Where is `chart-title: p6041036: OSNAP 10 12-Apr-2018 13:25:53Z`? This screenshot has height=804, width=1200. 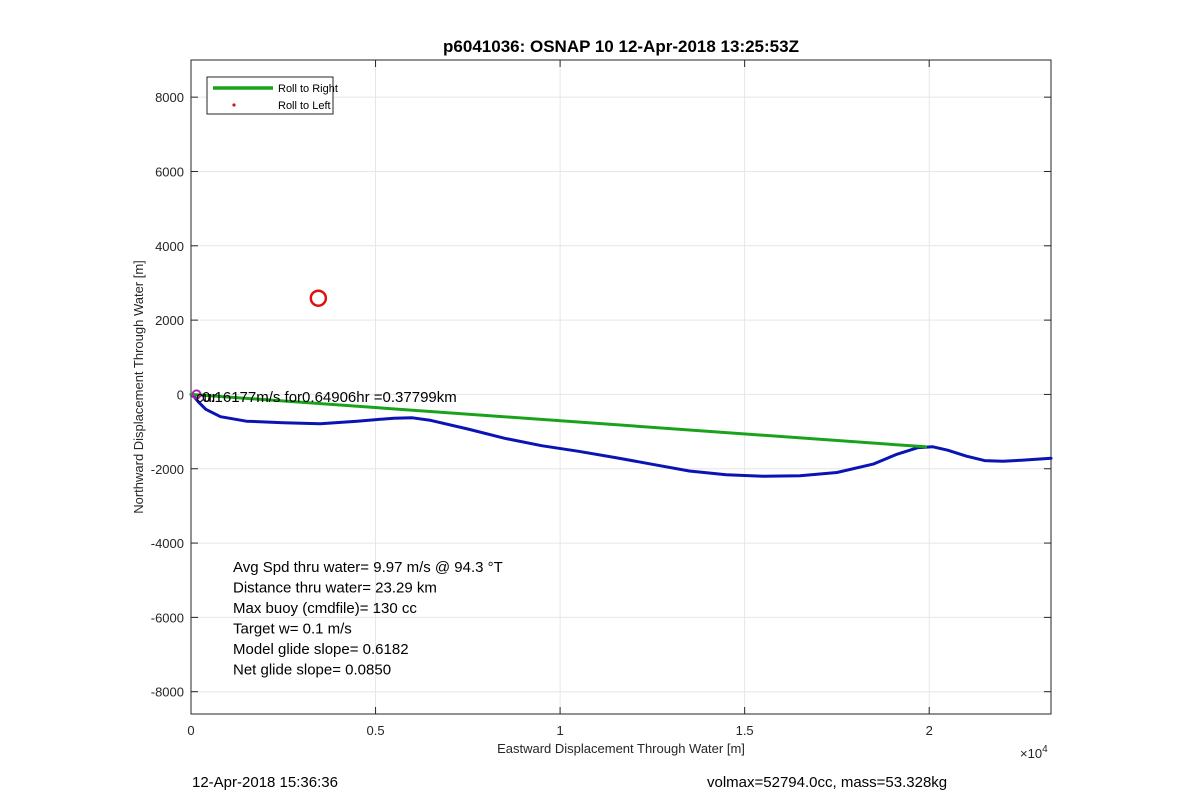
chart-title: p6041036: OSNAP 10 12-Apr-2018 13:25:53Z is located at coordinates (621, 46).